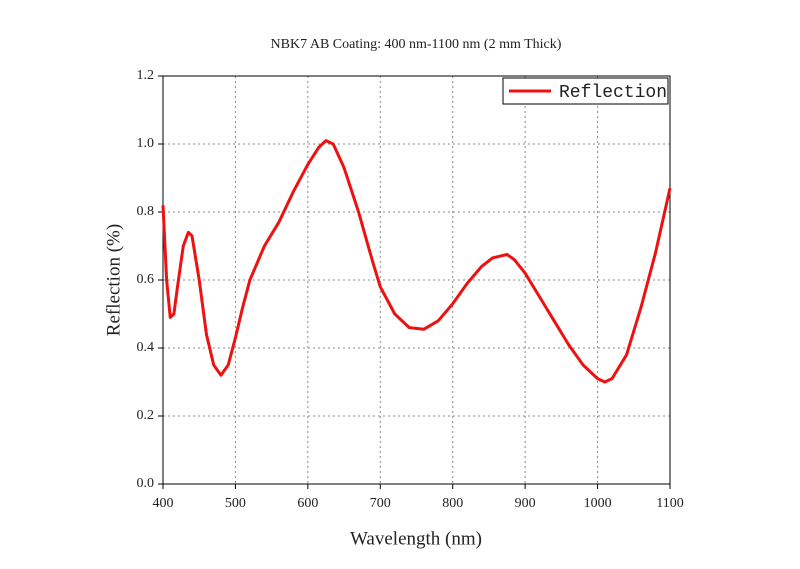 The width and height of the screenshot is (800, 569). I want to click on y-tick-label: 0.8, so click(146, 211).